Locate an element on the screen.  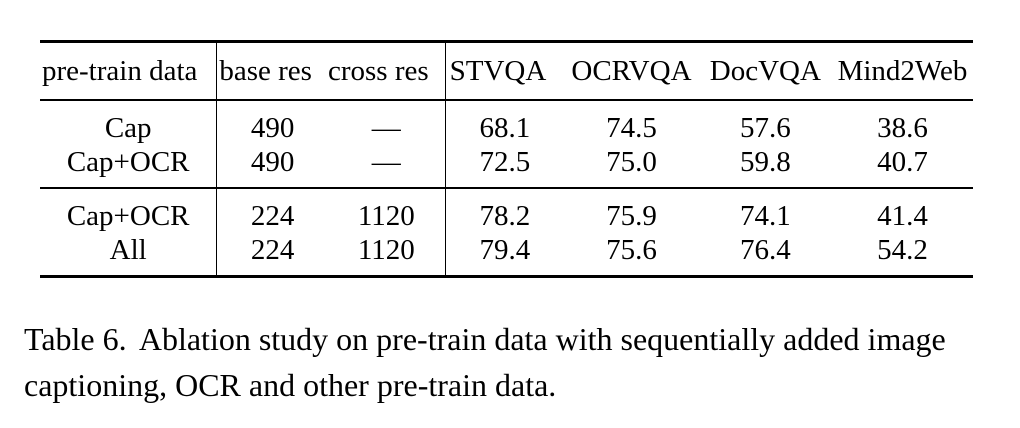
table-row: Cap+OCR 224 1120 78.2 75.9 74.1 41.4 is located at coordinates (506, 210).